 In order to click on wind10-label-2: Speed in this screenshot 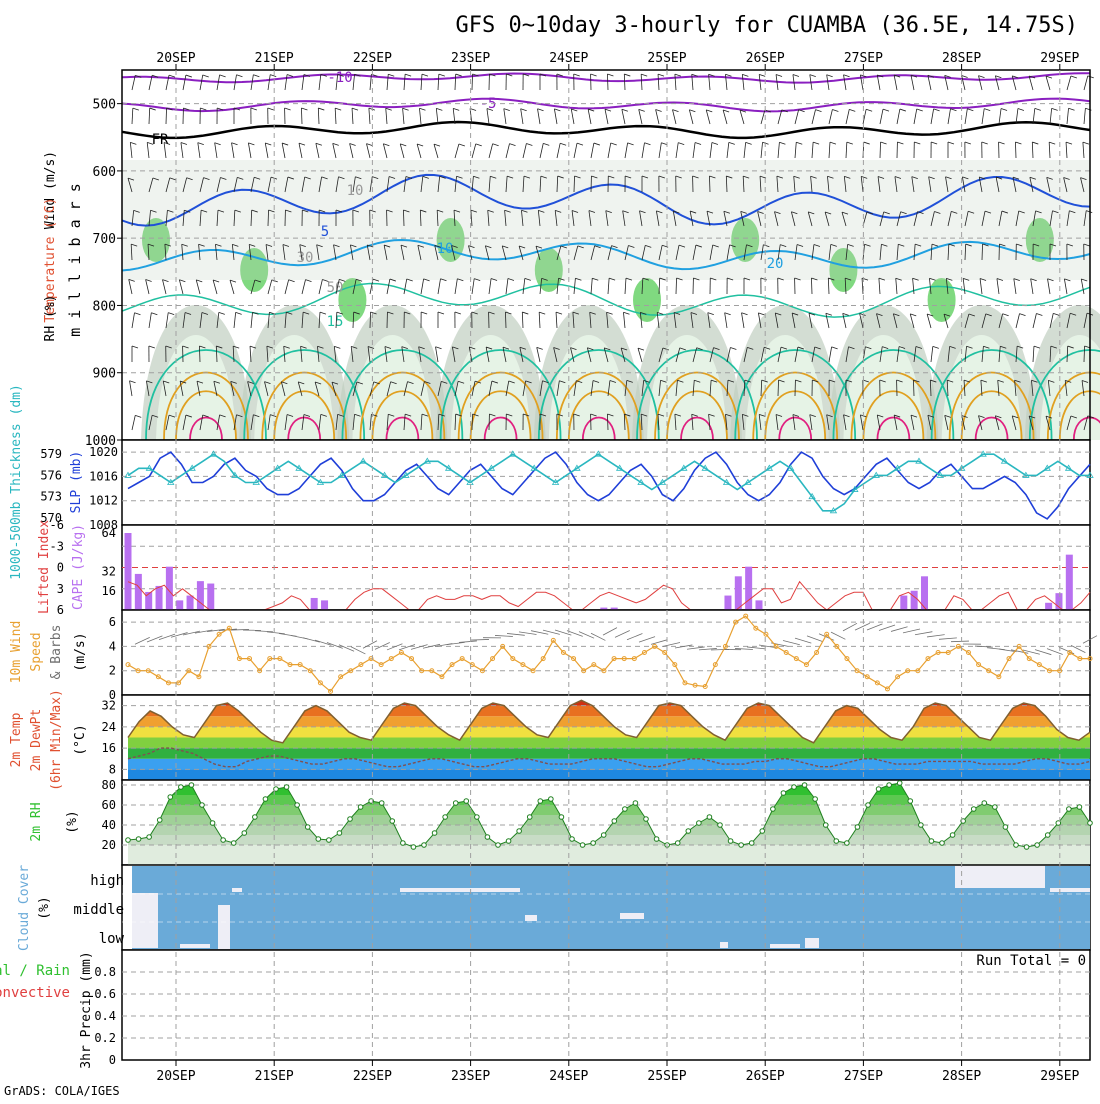, I will do `click(36, 651)`.